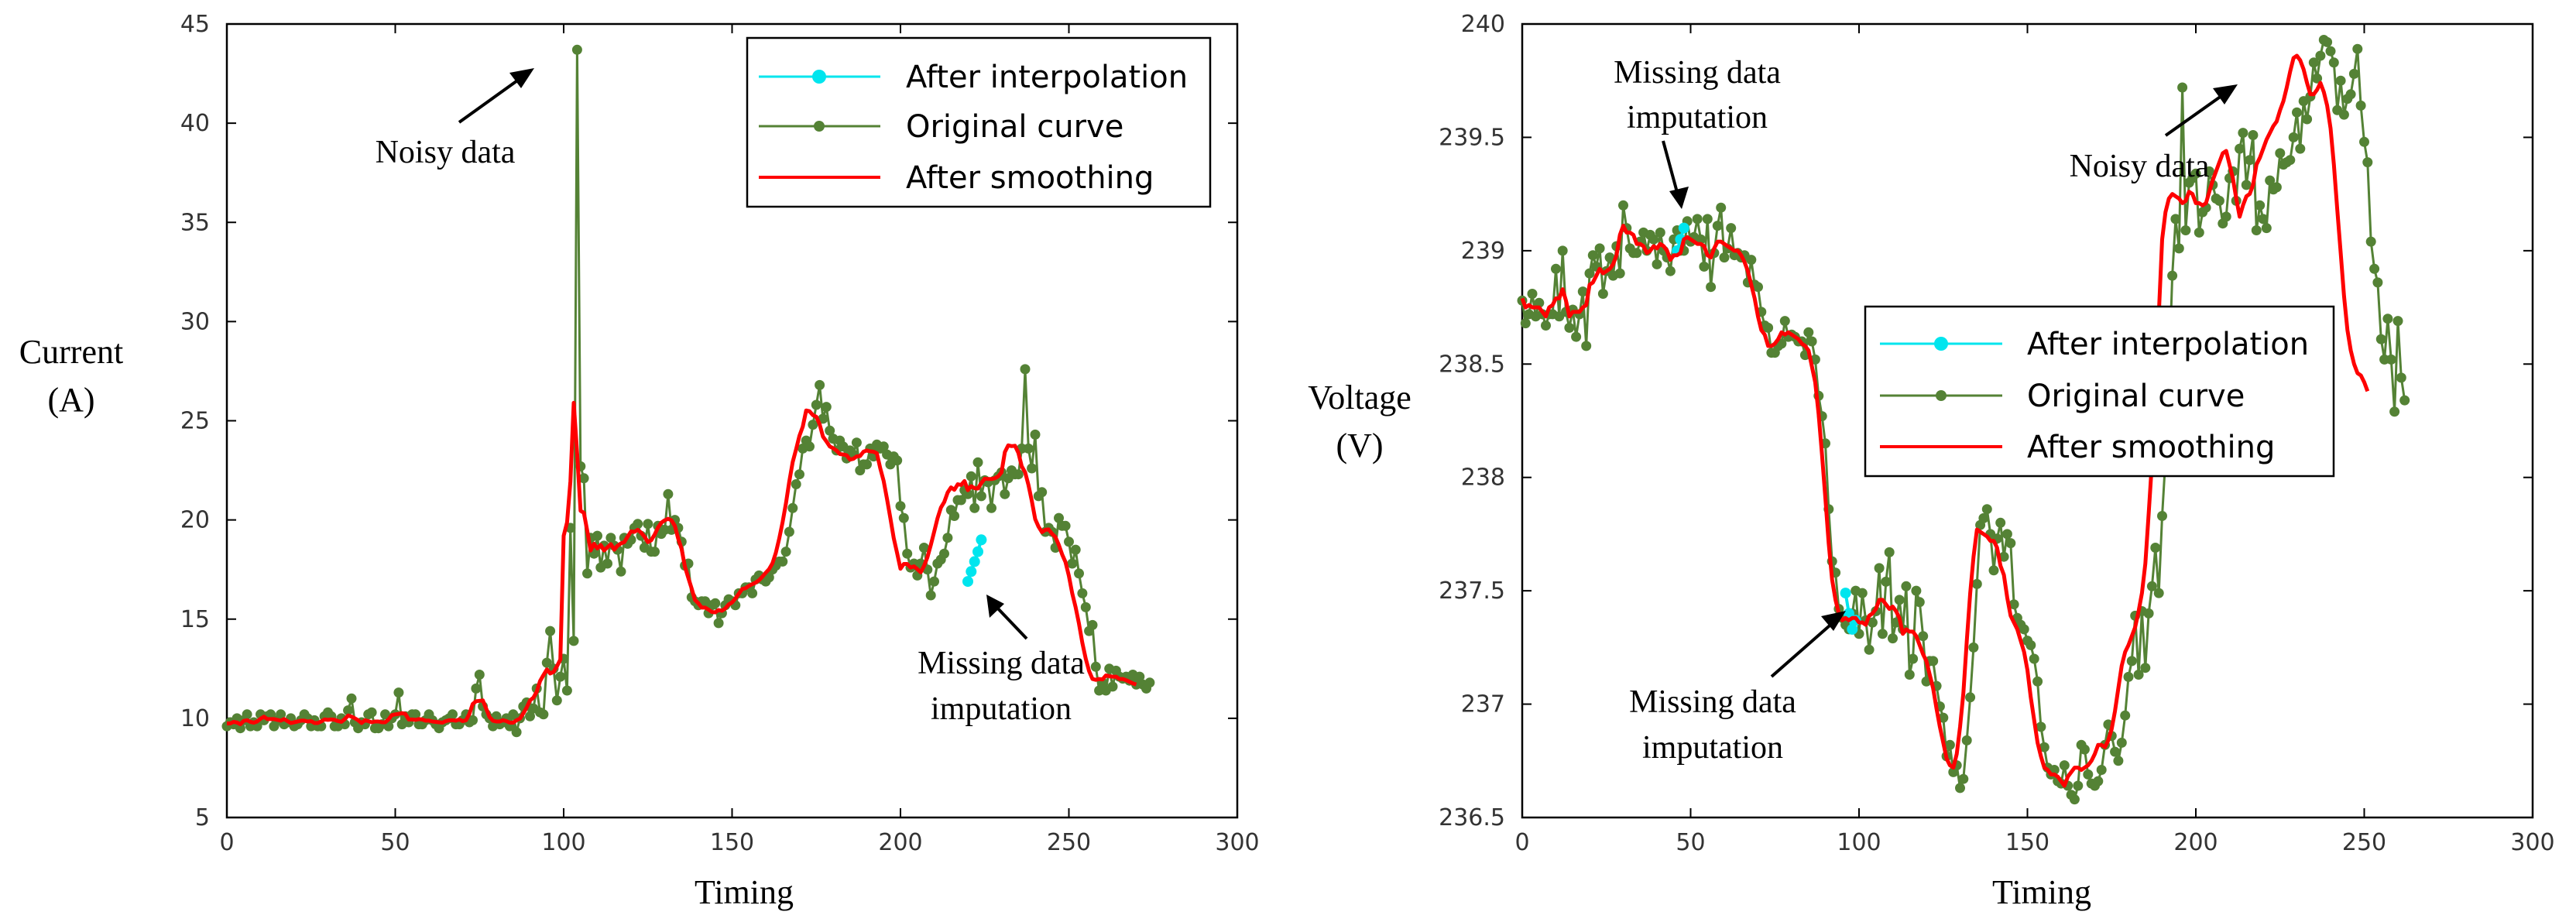  What do you see at coordinates (492, 99) in the screenshot?
I see `current-arrow-noisy` at bounding box center [492, 99].